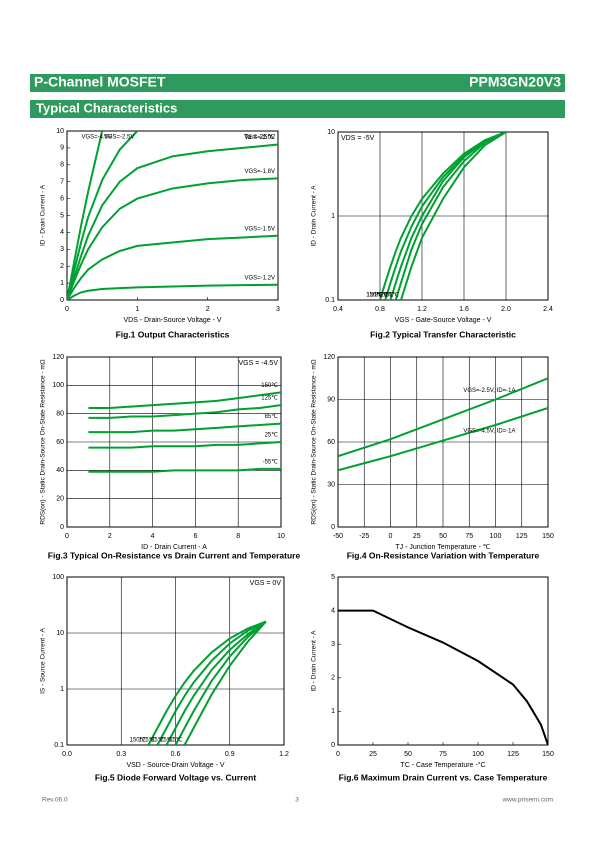  Describe the element at coordinates (515, 82) in the screenshot. I see `part-number: PPM3GN20V3` at that location.